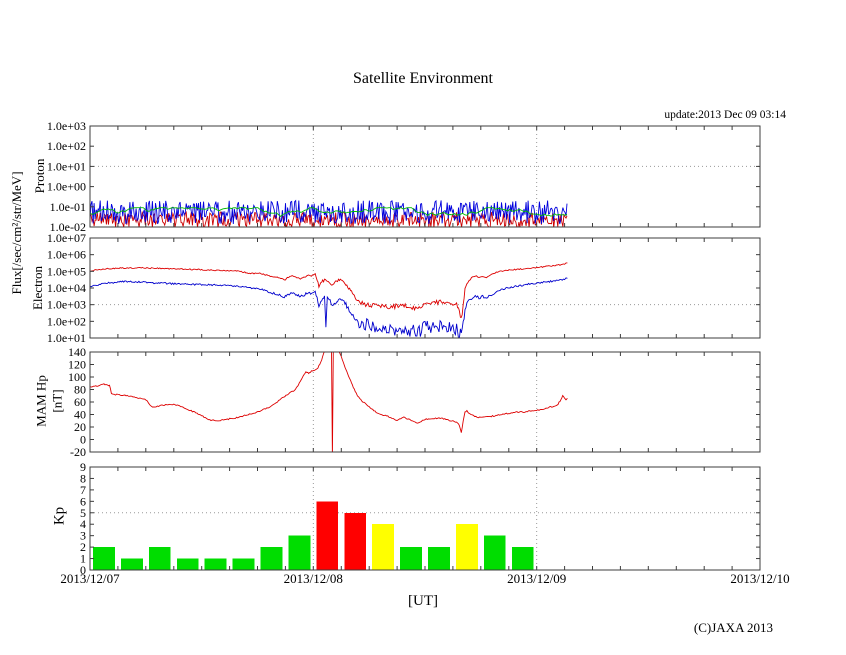  What do you see at coordinates (77, 365) in the screenshot?
I see `ytick-label: 120` at bounding box center [77, 365].